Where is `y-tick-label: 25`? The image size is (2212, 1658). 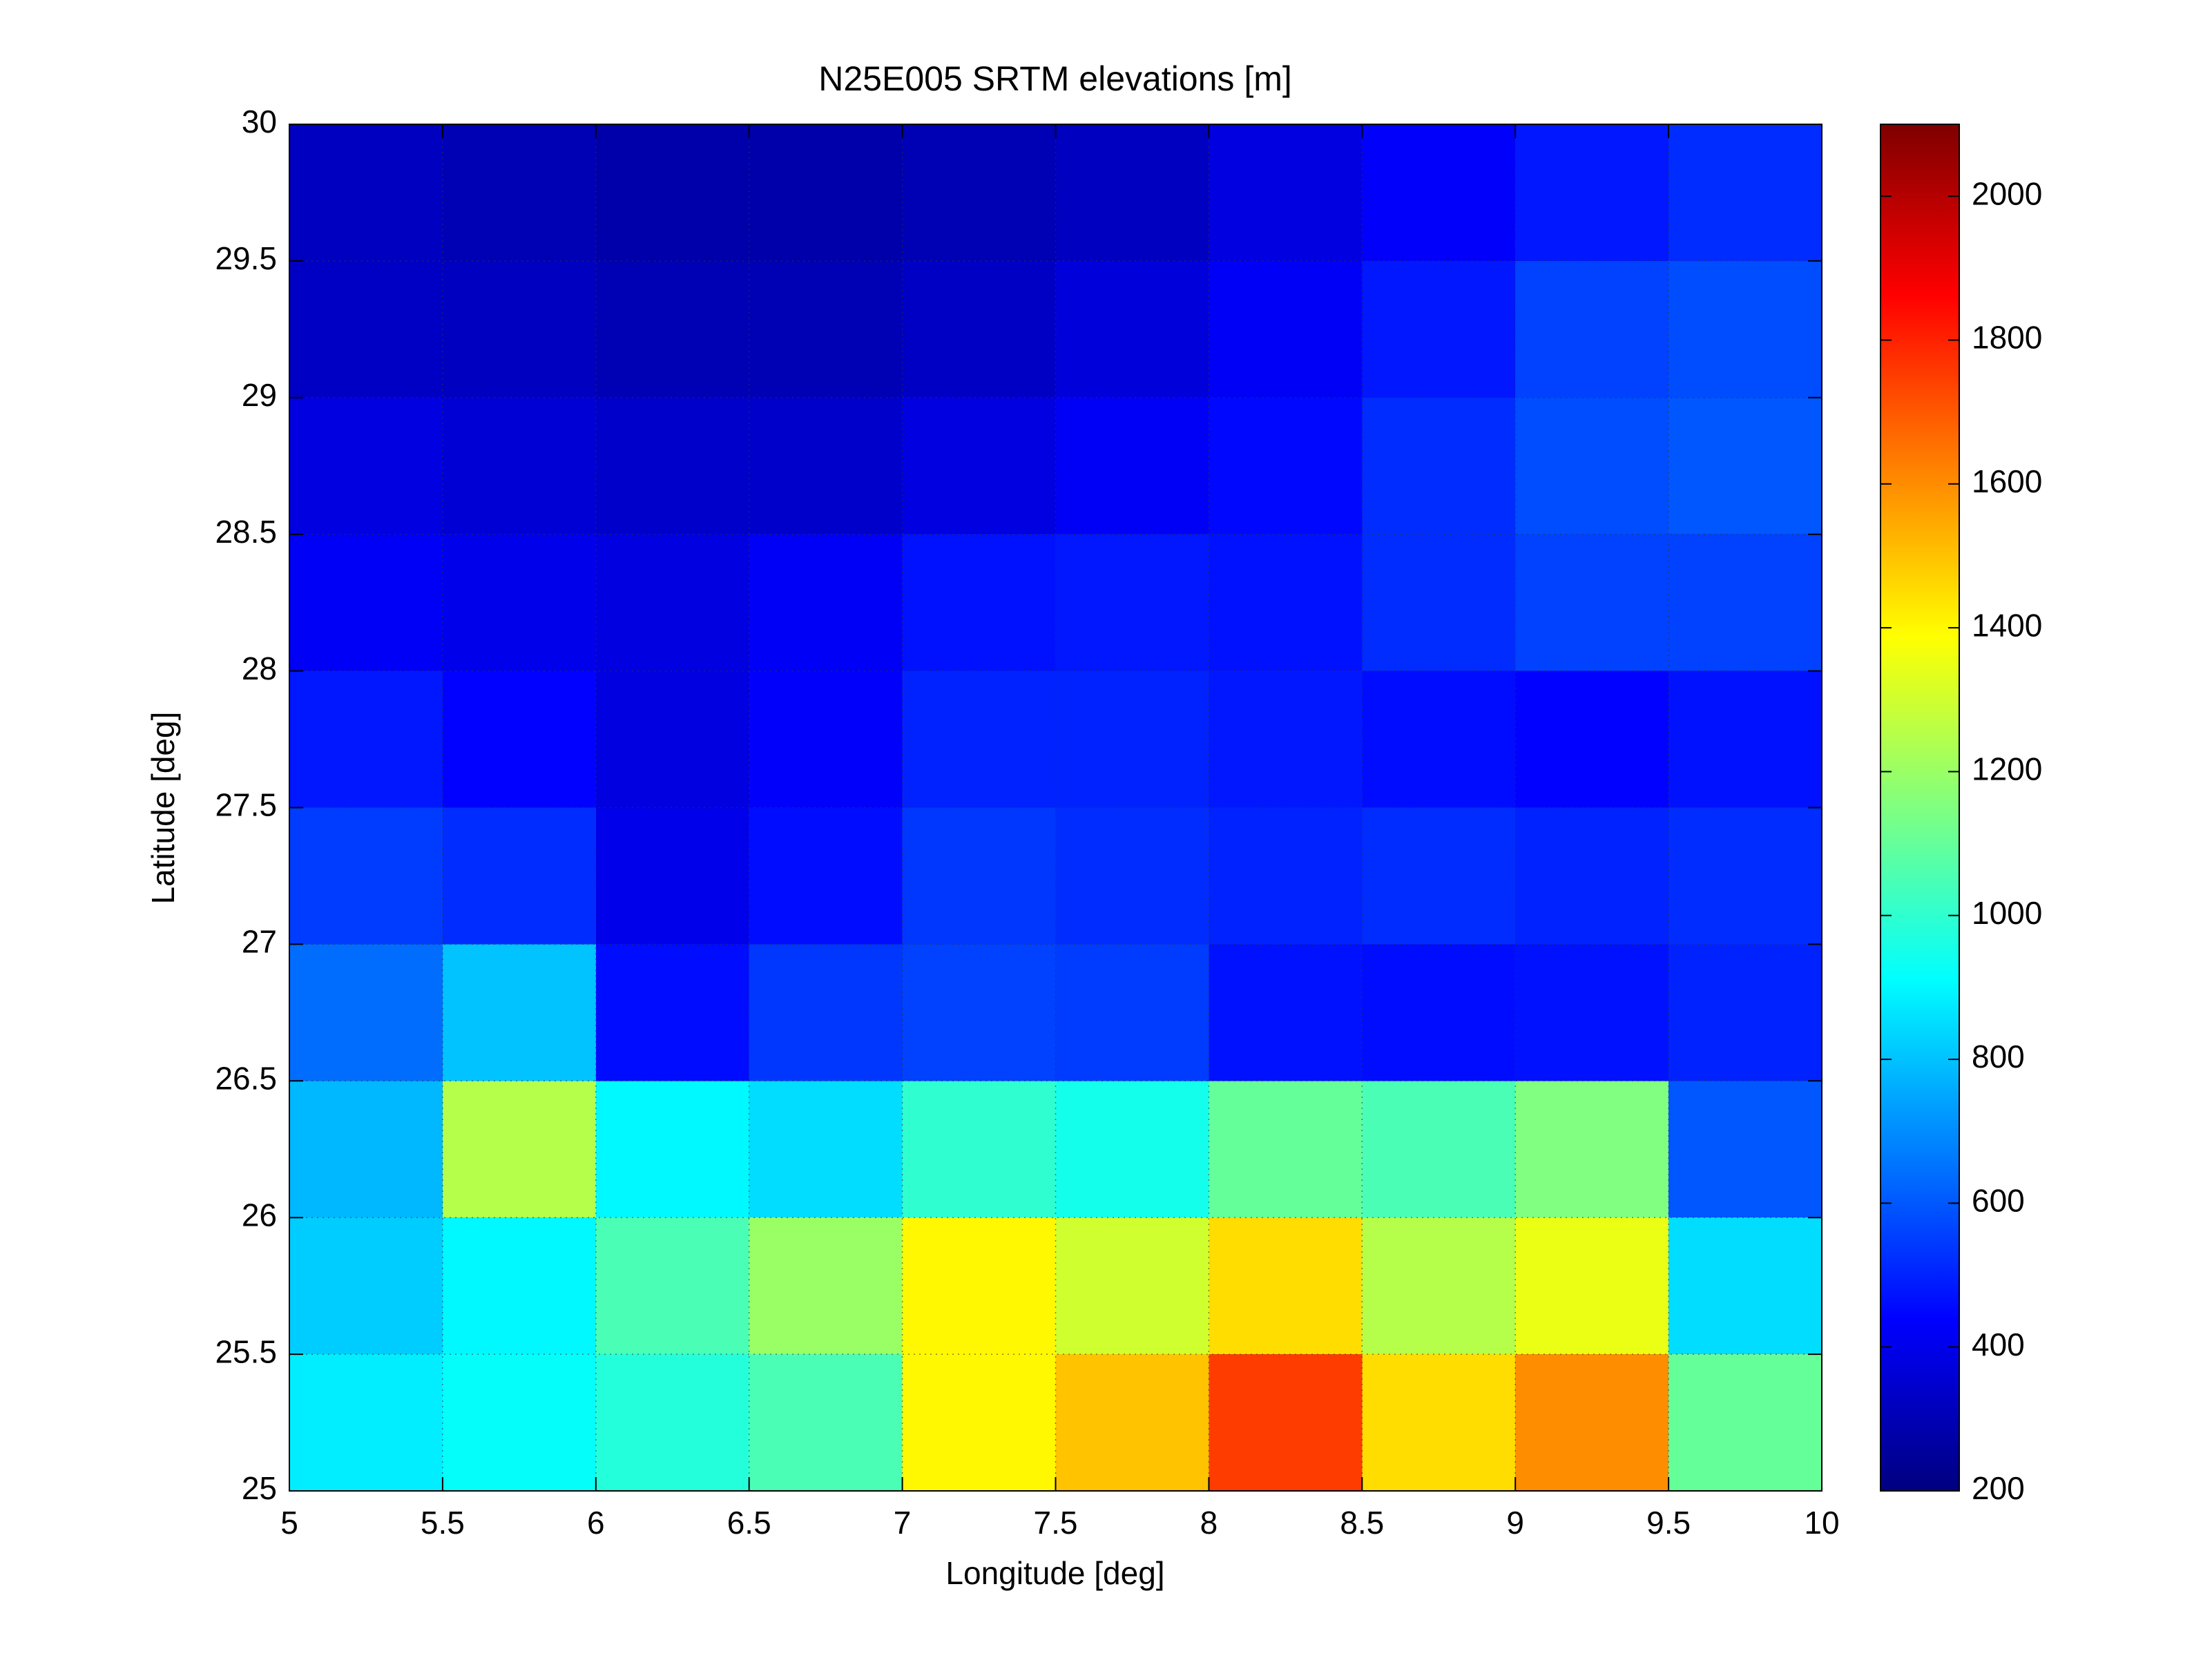 y-tick-label: 25 is located at coordinates (259, 1488).